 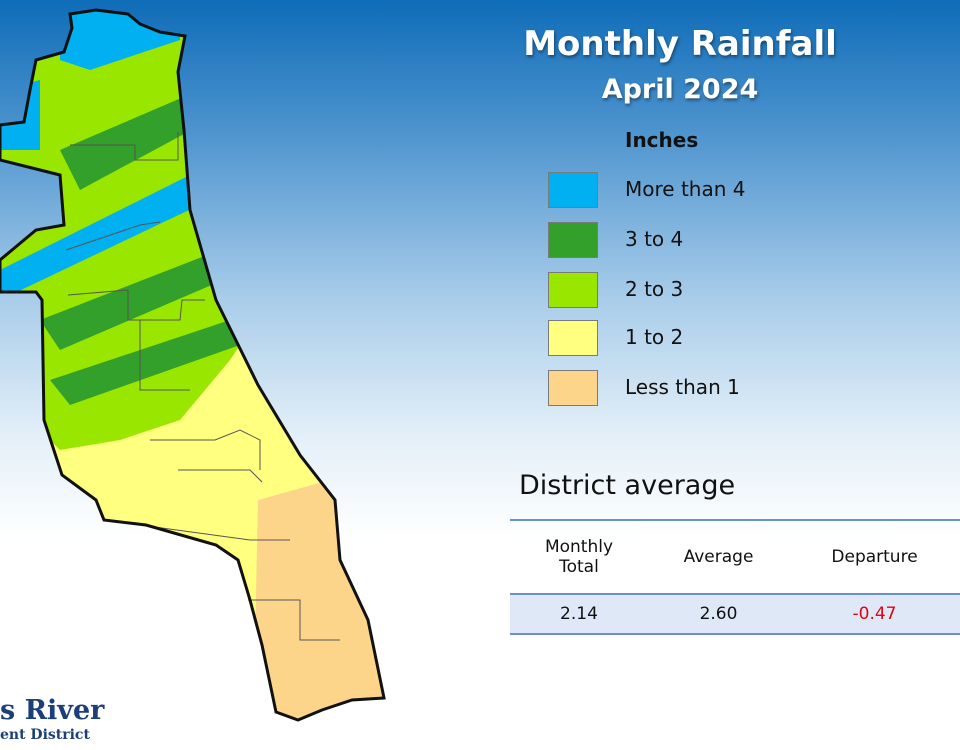 I want to click on column-header-departure: Departure, so click(x=874, y=556).